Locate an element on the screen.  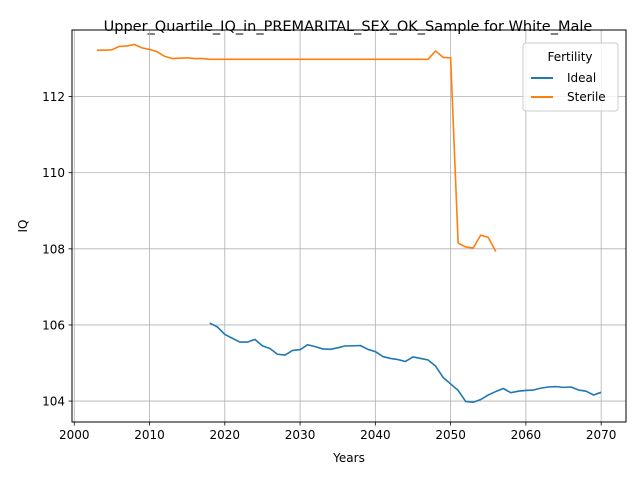
legend-entry-sterile: Sterile is located at coordinates (586, 97).